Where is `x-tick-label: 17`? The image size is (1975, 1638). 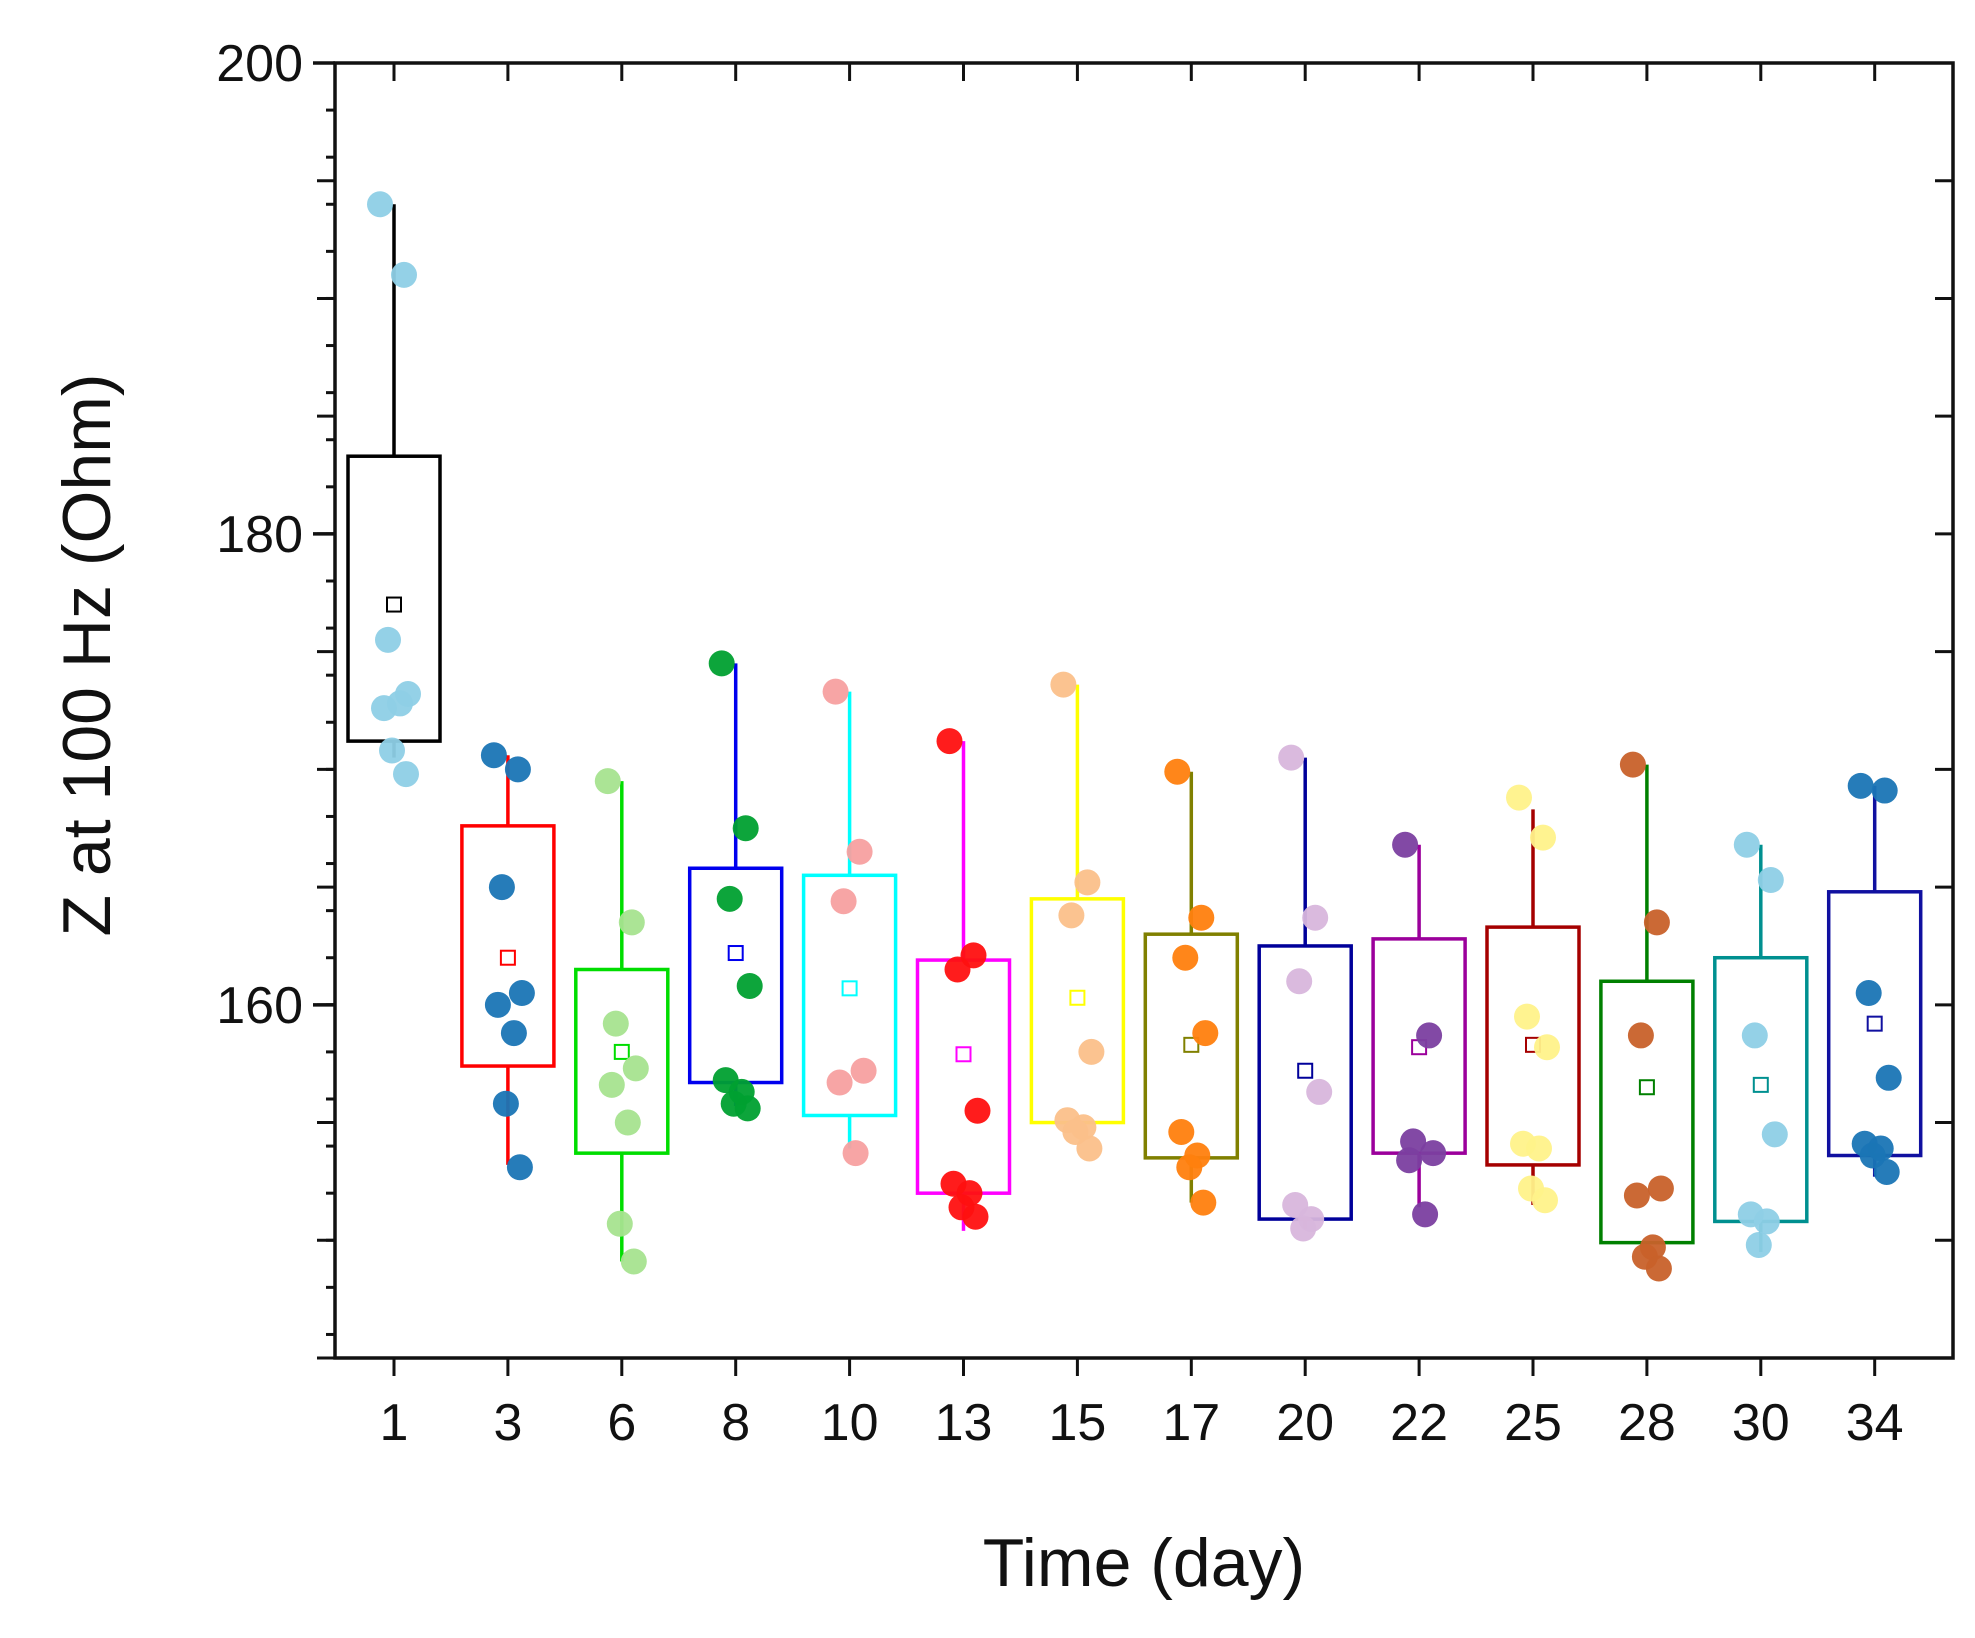 x-tick-label: 17 is located at coordinates (1191, 1423).